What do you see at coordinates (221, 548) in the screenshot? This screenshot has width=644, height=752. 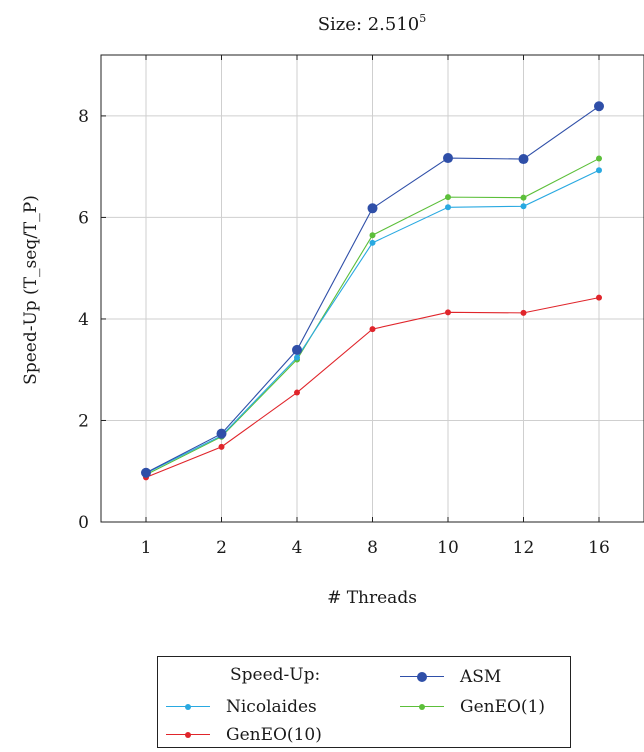 I see `x-tick-label: 2` at bounding box center [221, 548].